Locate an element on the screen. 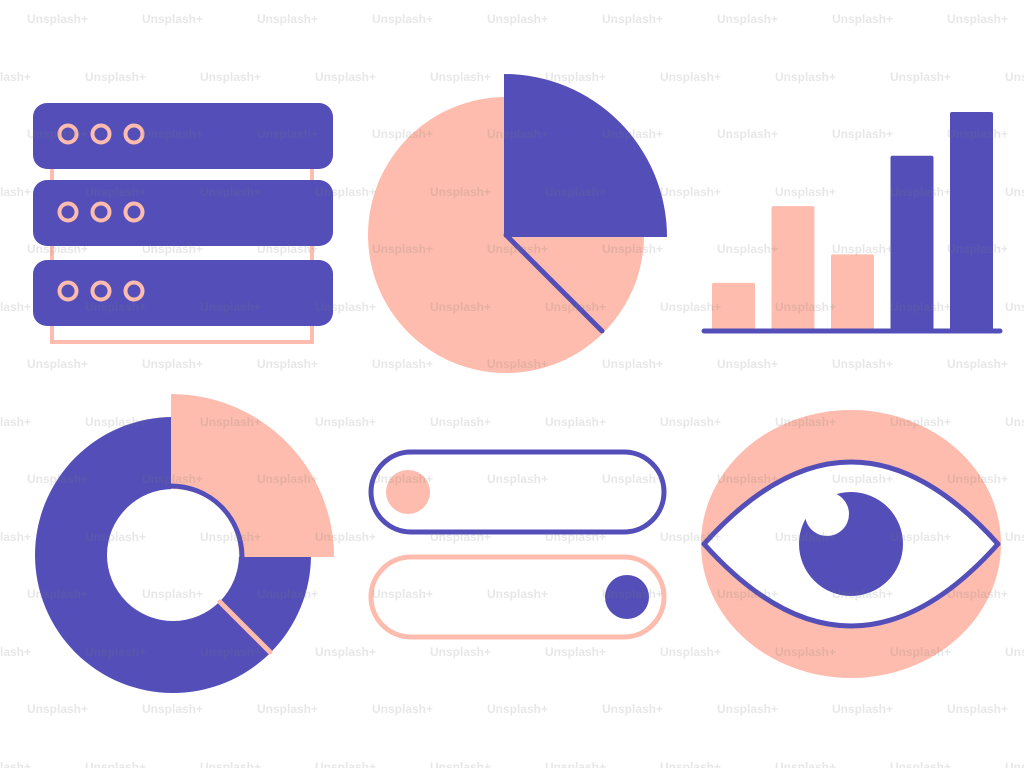 This screenshot has width=1024, height=768. pie-chart-icon is located at coordinates (517, 223).